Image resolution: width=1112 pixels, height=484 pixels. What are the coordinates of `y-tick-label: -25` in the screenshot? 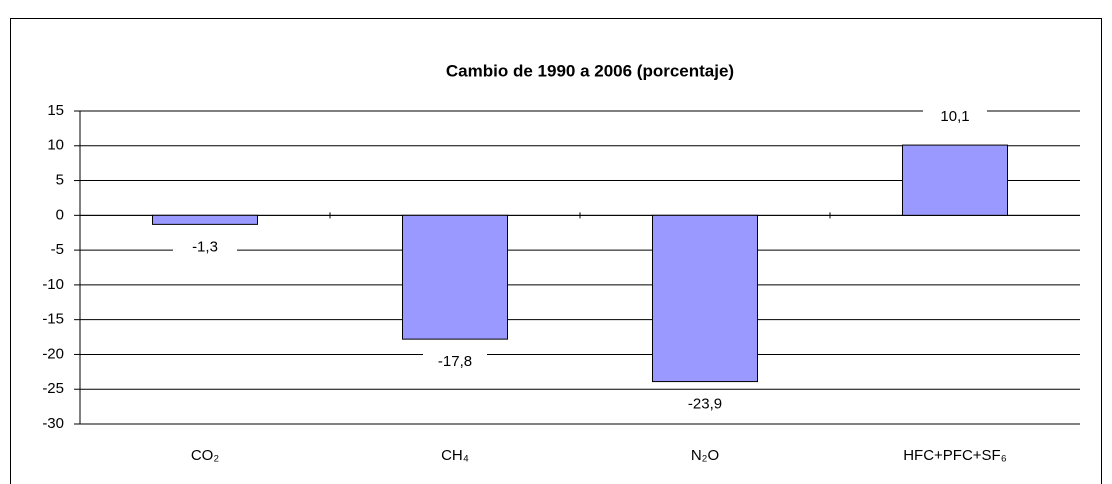 It's located at (53, 388).